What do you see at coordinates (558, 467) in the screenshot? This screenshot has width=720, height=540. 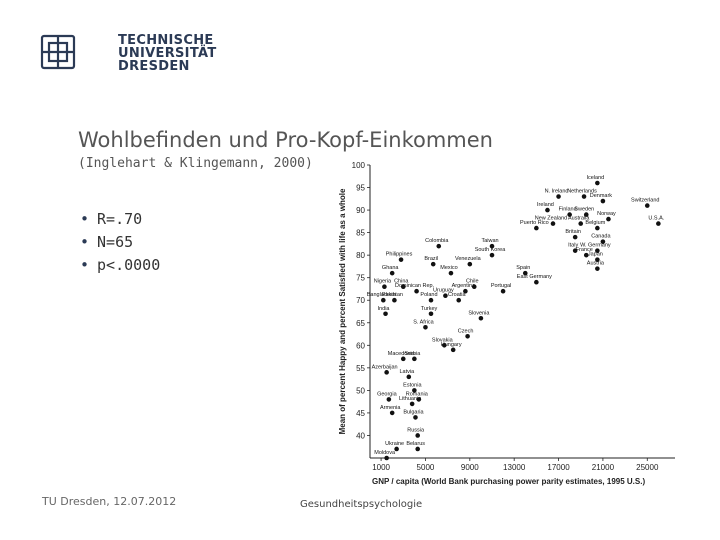 I see `x-tick-label: 17000` at bounding box center [558, 467].